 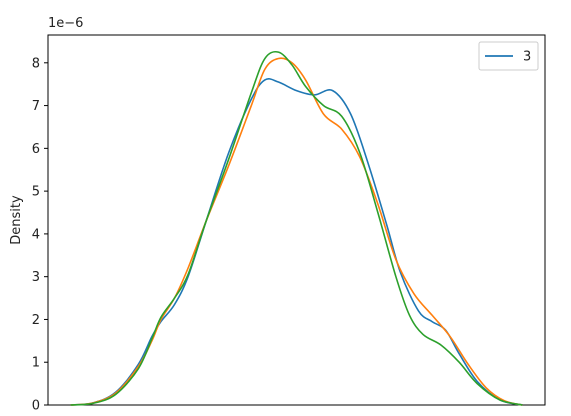 What do you see at coordinates (36, 149) in the screenshot?
I see `y-tick-label: 6` at bounding box center [36, 149].